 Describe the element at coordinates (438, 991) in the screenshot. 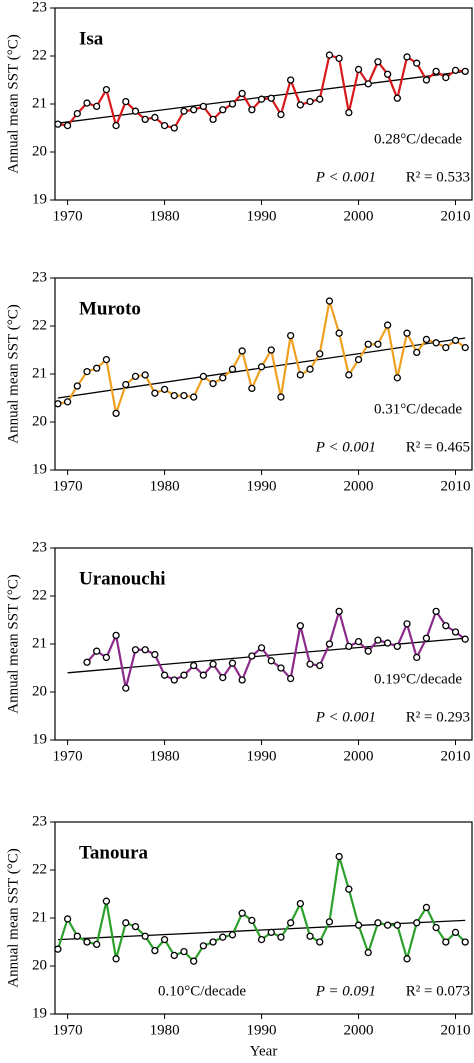

I see `r-squared: R² = 0.073` at that location.